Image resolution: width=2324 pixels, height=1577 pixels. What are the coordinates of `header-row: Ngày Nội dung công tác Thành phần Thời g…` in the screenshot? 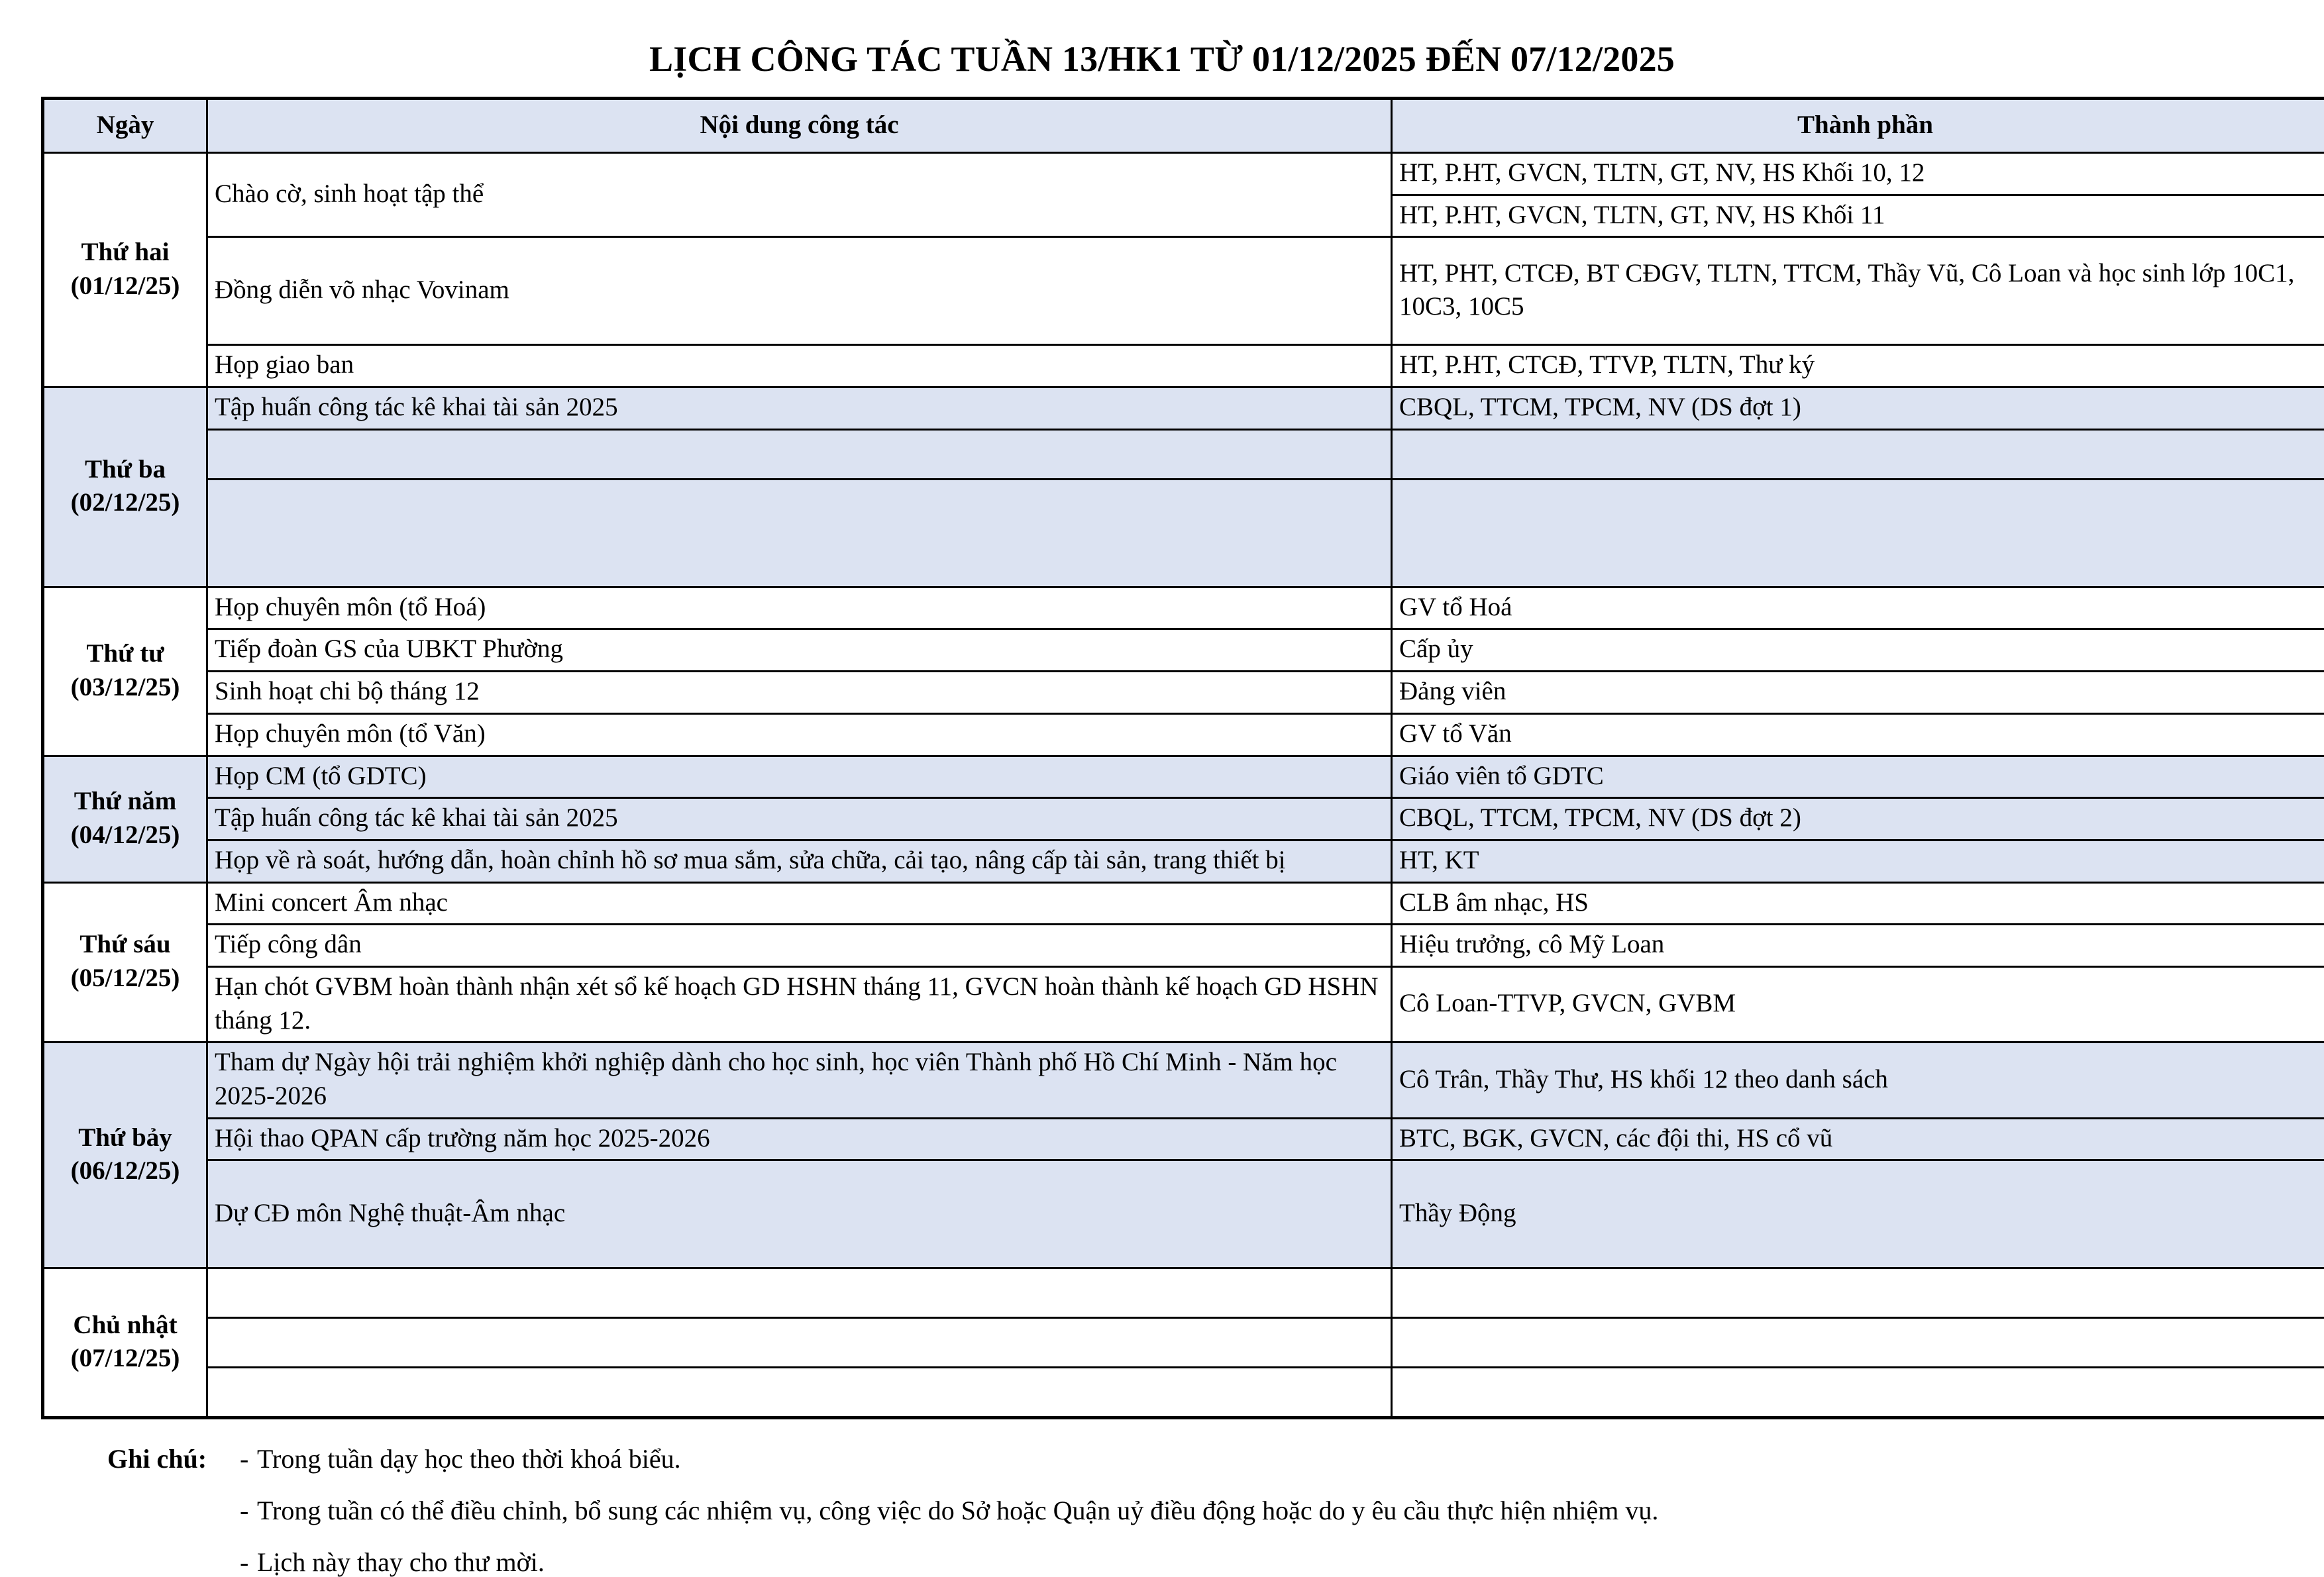 It's located at (1183, 126).